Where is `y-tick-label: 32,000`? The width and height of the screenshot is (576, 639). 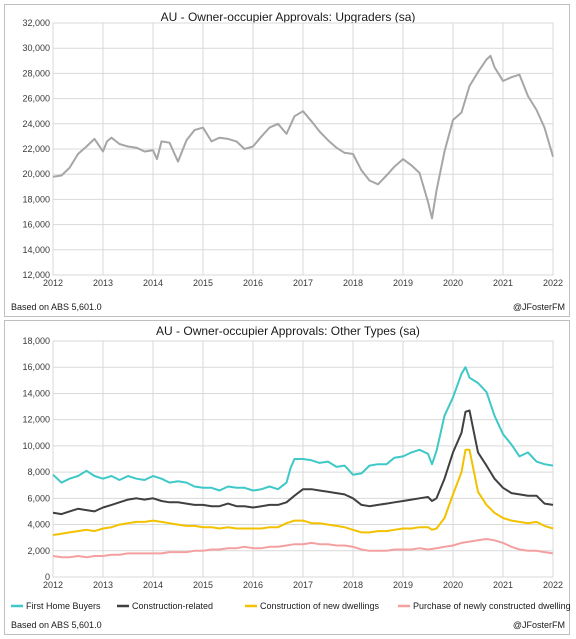 y-tick-label: 32,000 is located at coordinates (36, 23).